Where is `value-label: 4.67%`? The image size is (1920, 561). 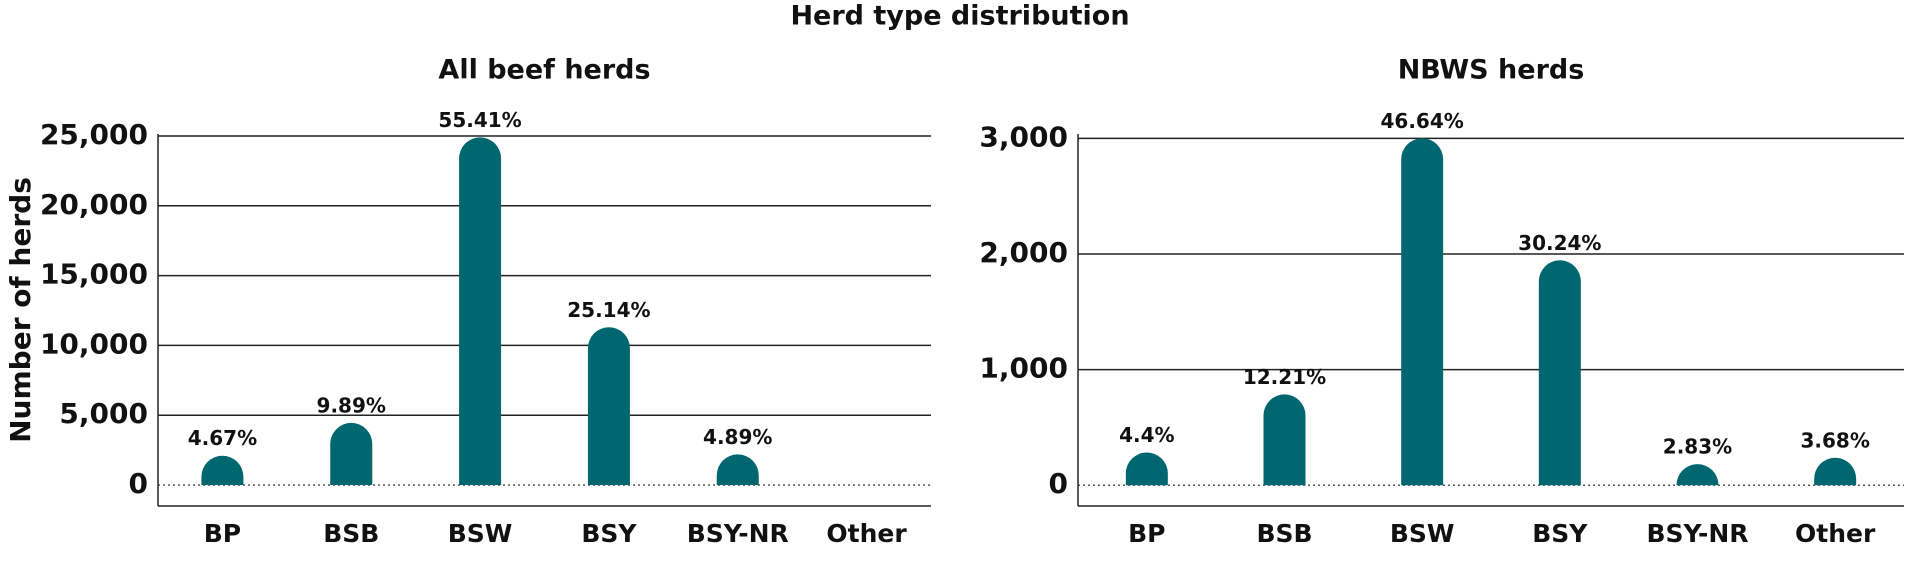
value-label: 4.67% is located at coordinates (222, 438).